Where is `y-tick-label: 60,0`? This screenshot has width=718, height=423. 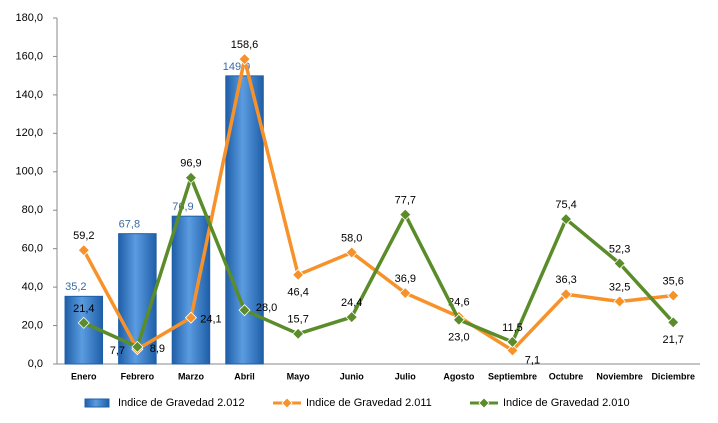 y-tick-label: 60,0 is located at coordinates (32, 249).